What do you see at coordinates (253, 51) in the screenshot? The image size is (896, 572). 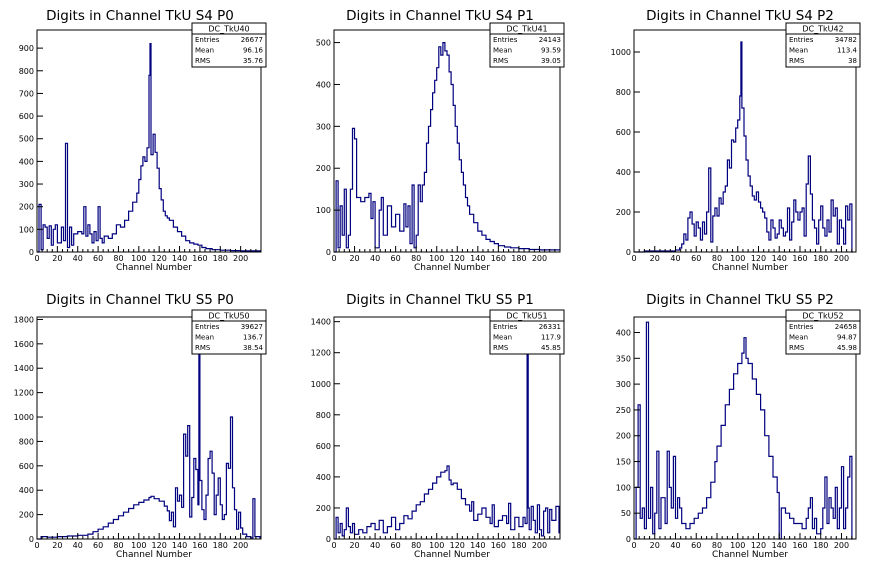 I see `stats-mean-value: 96.16` at bounding box center [253, 51].